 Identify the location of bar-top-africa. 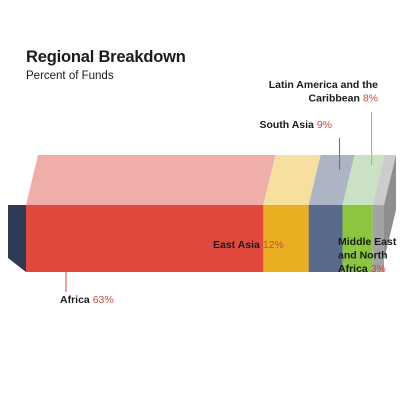
(151, 180).